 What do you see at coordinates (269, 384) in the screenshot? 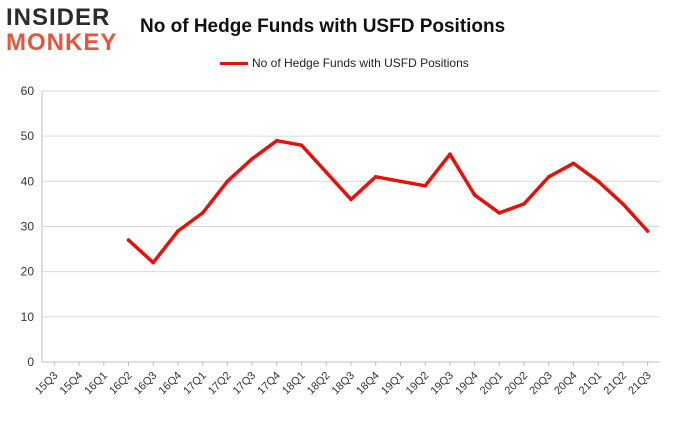
I see `x-tick-label: 17Q4` at bounding box center [269, 384].